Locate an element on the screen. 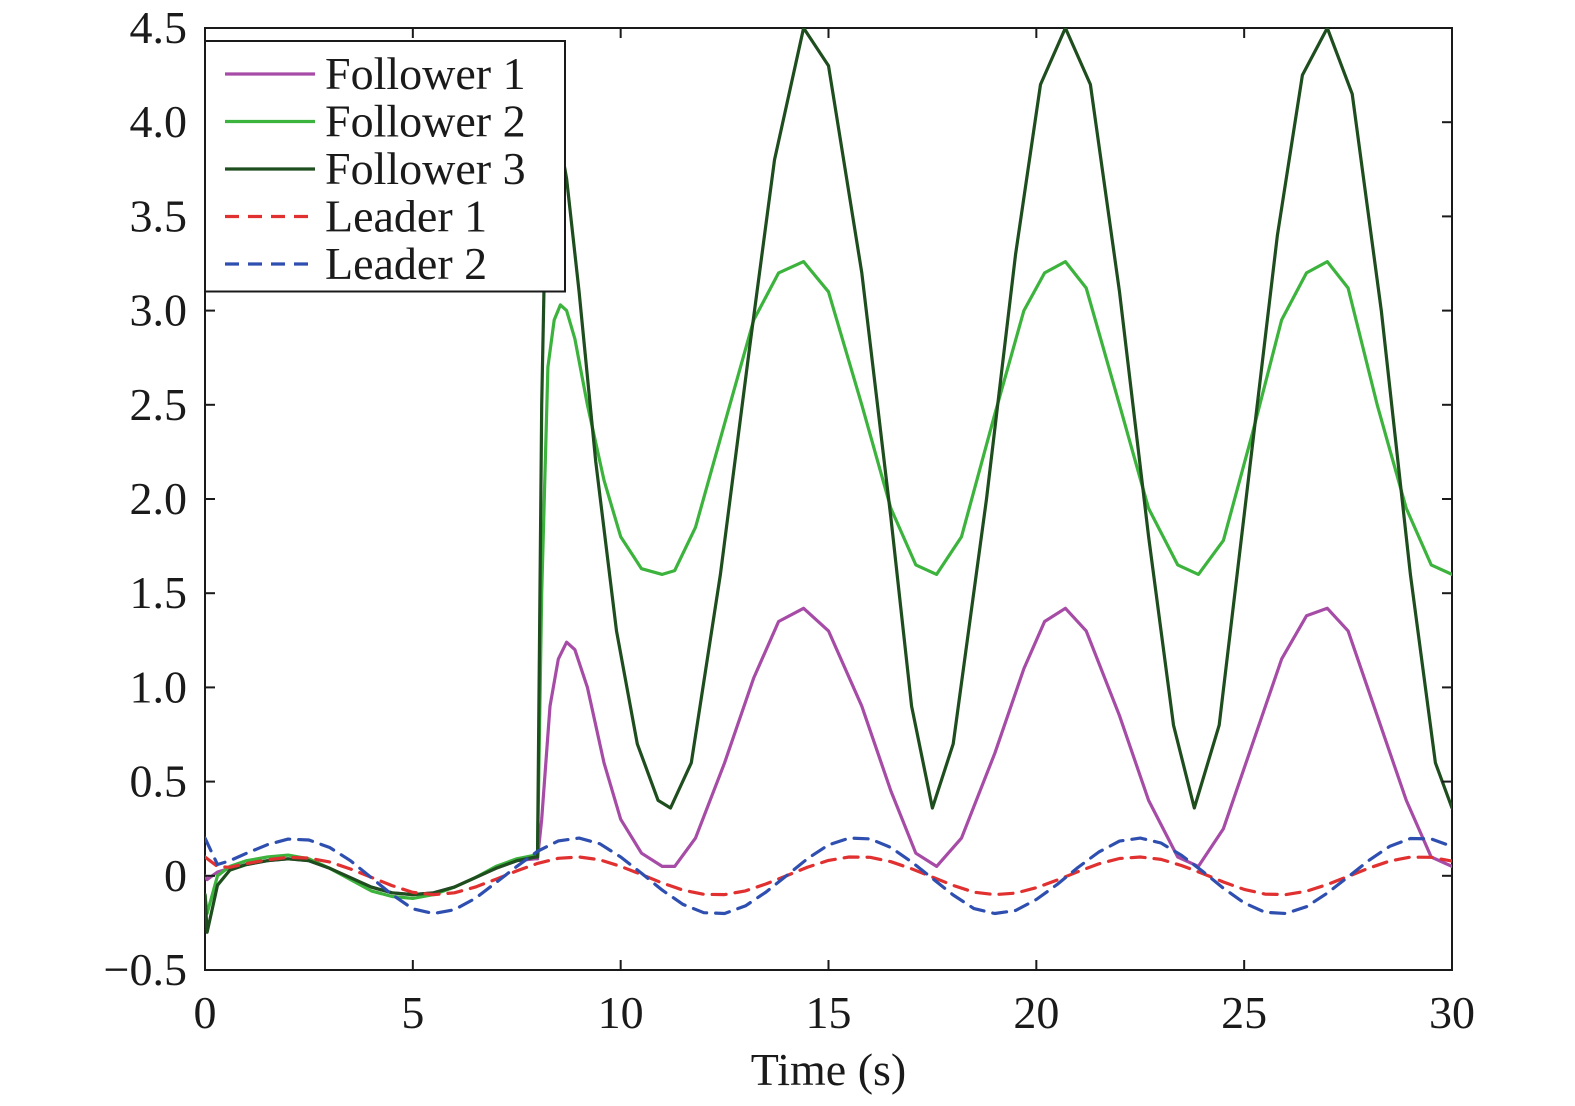  y-tick-label: 0 is located at coordinates (175, 875).